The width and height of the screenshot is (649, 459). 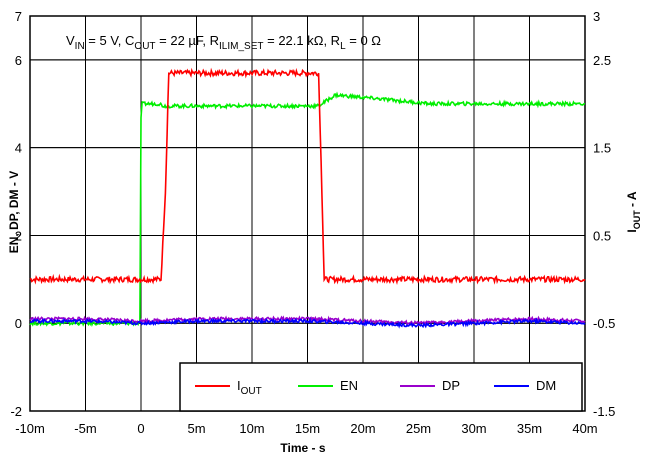 What do you see at coordinates (602, 235) in the screenshot?
I see `right-tick-label: 0.5` at bounding box center [602, 235].